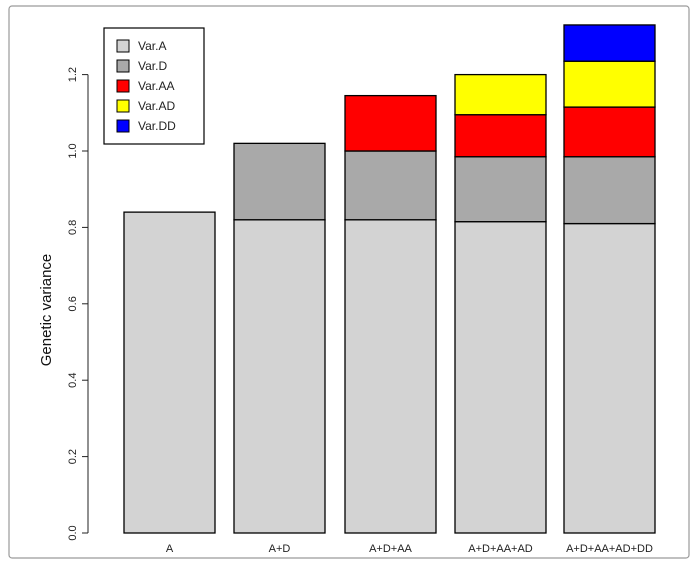 The image size is (692, 562). I want to click on x-tick-label: A+D+AA+AD, so click(500, 549).